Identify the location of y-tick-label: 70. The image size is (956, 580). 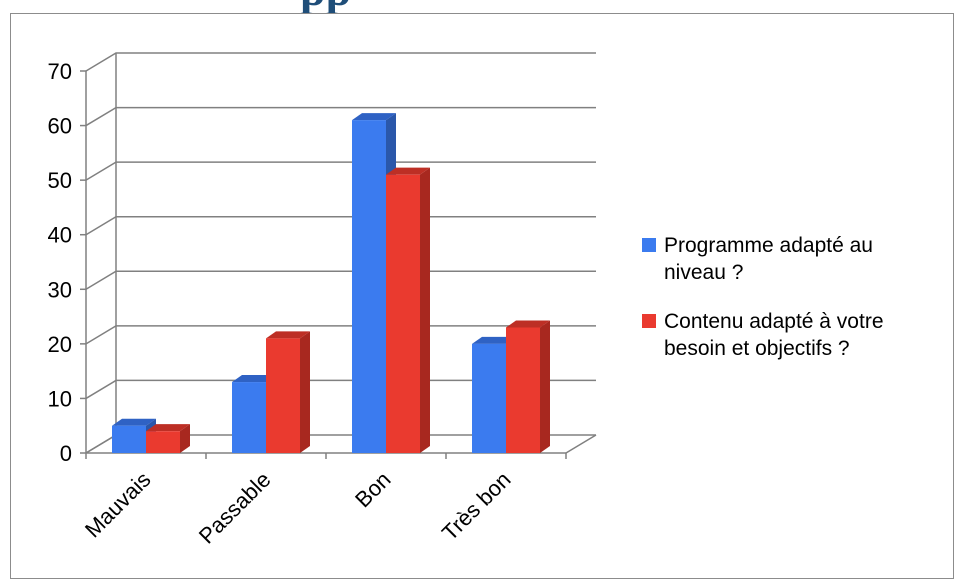
(60, 71).